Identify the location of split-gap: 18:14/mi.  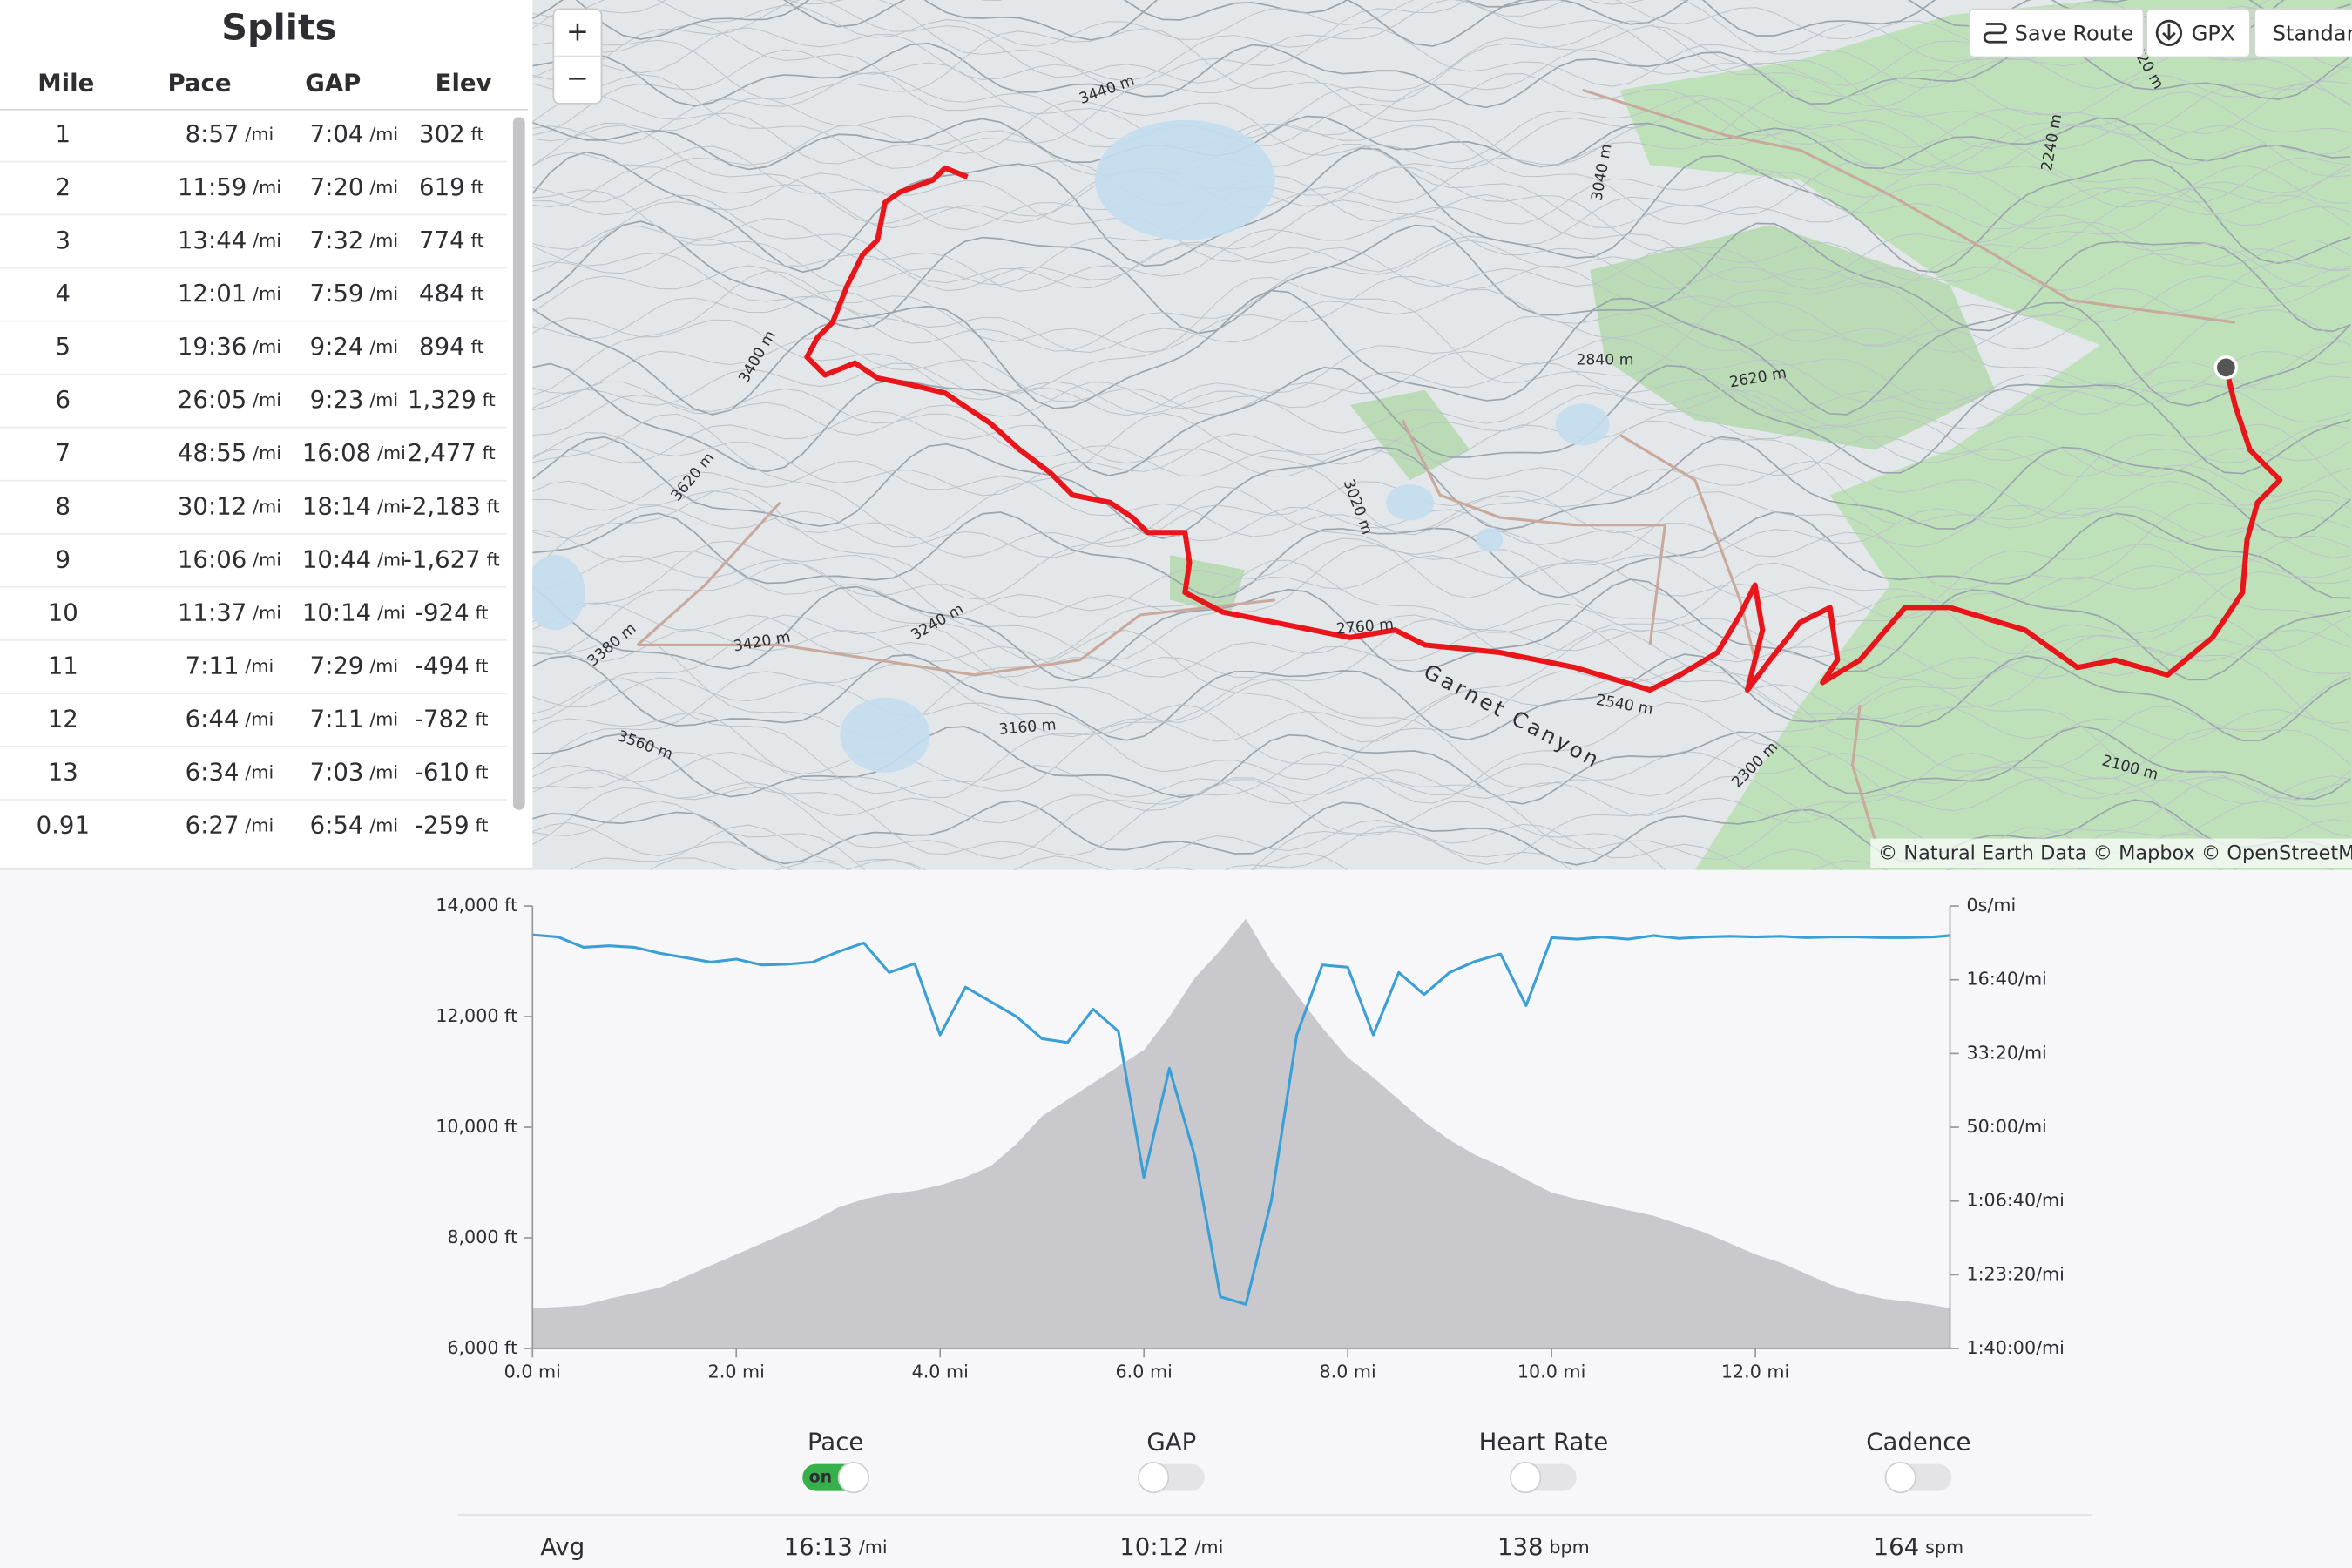
(354, 506).